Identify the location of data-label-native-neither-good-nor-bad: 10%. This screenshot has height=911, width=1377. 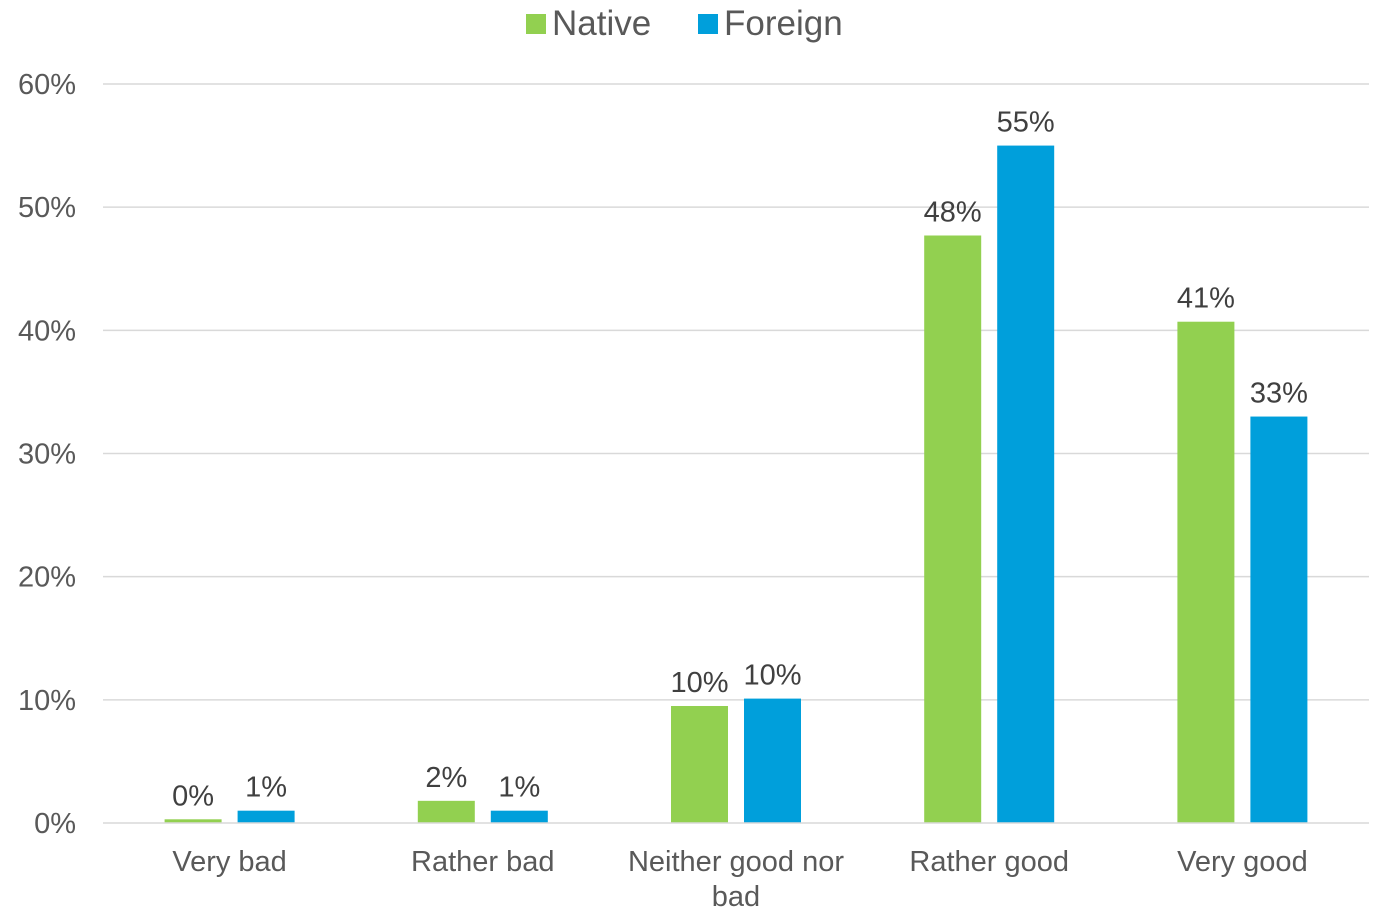
(699, 683).